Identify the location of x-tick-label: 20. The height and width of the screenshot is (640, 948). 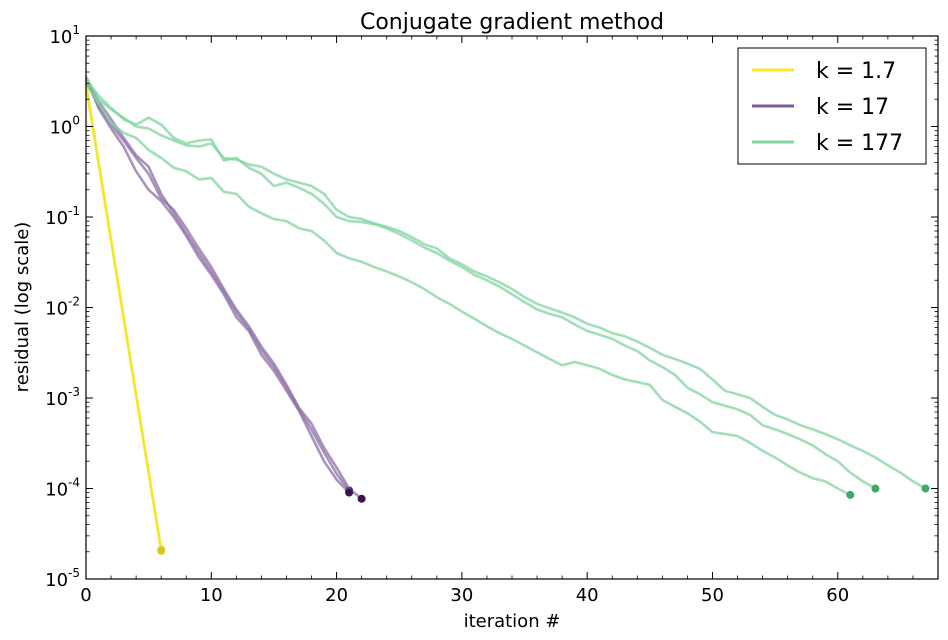
(336, 595).